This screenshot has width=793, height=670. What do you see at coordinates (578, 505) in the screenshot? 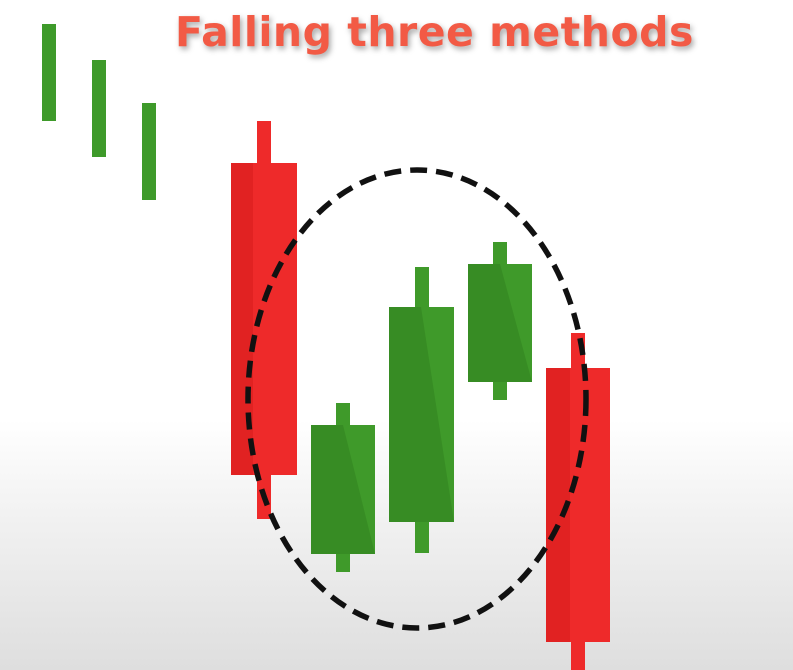
I see `final-bearish-candle-body` at bounding box center [578, 505].